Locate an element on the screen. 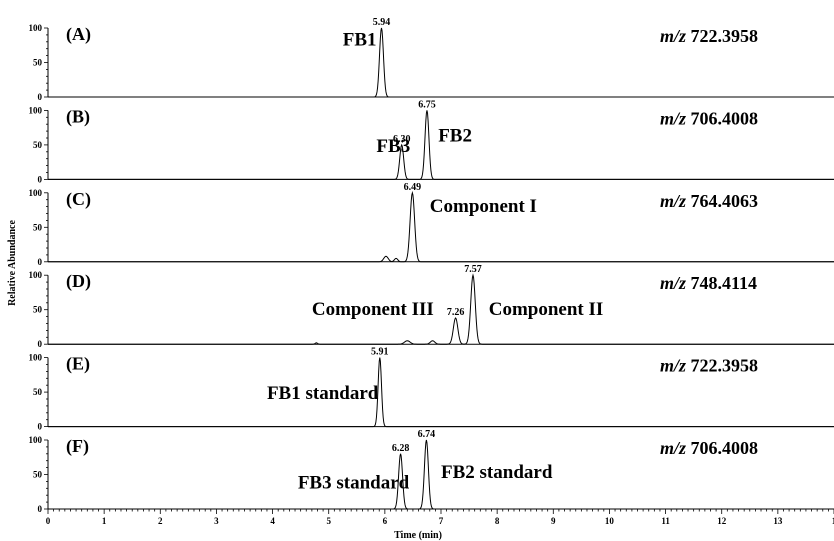  peak-label: 6.75 is located at coordinates (427, 104).